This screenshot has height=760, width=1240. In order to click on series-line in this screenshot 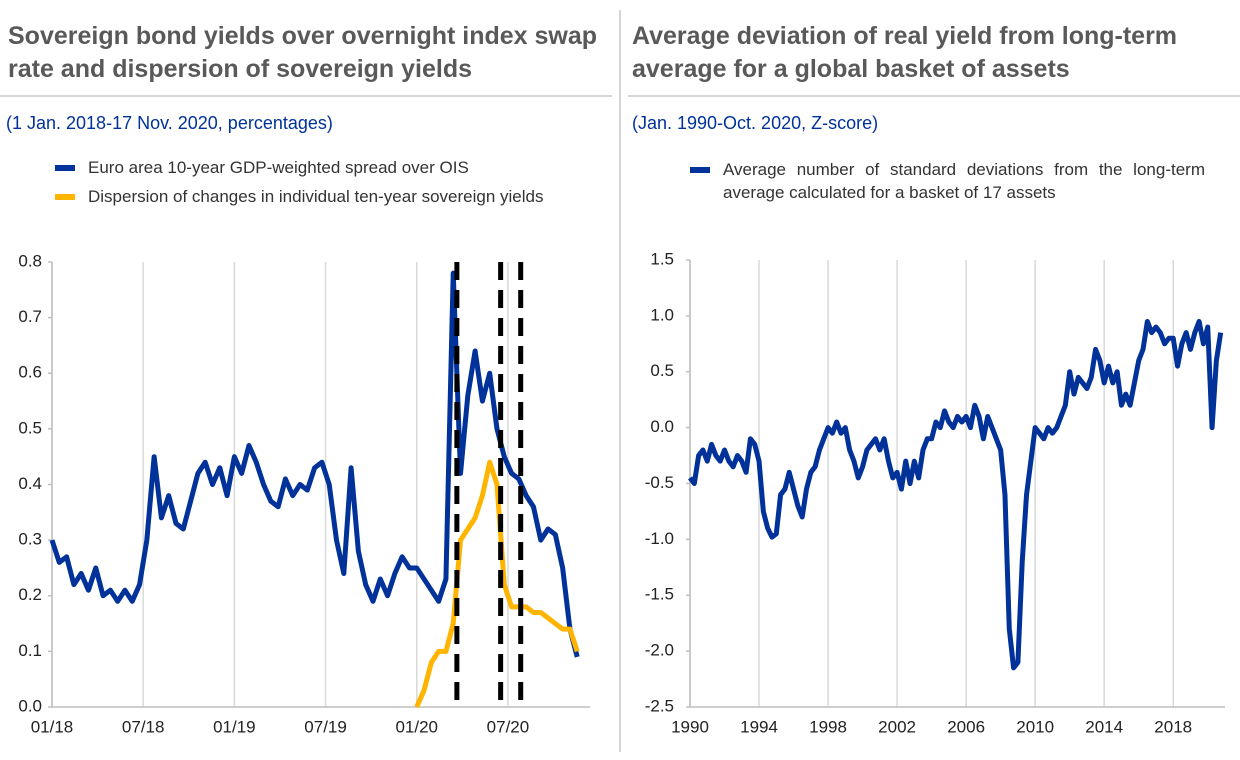, I will do `click(497, 584)`.